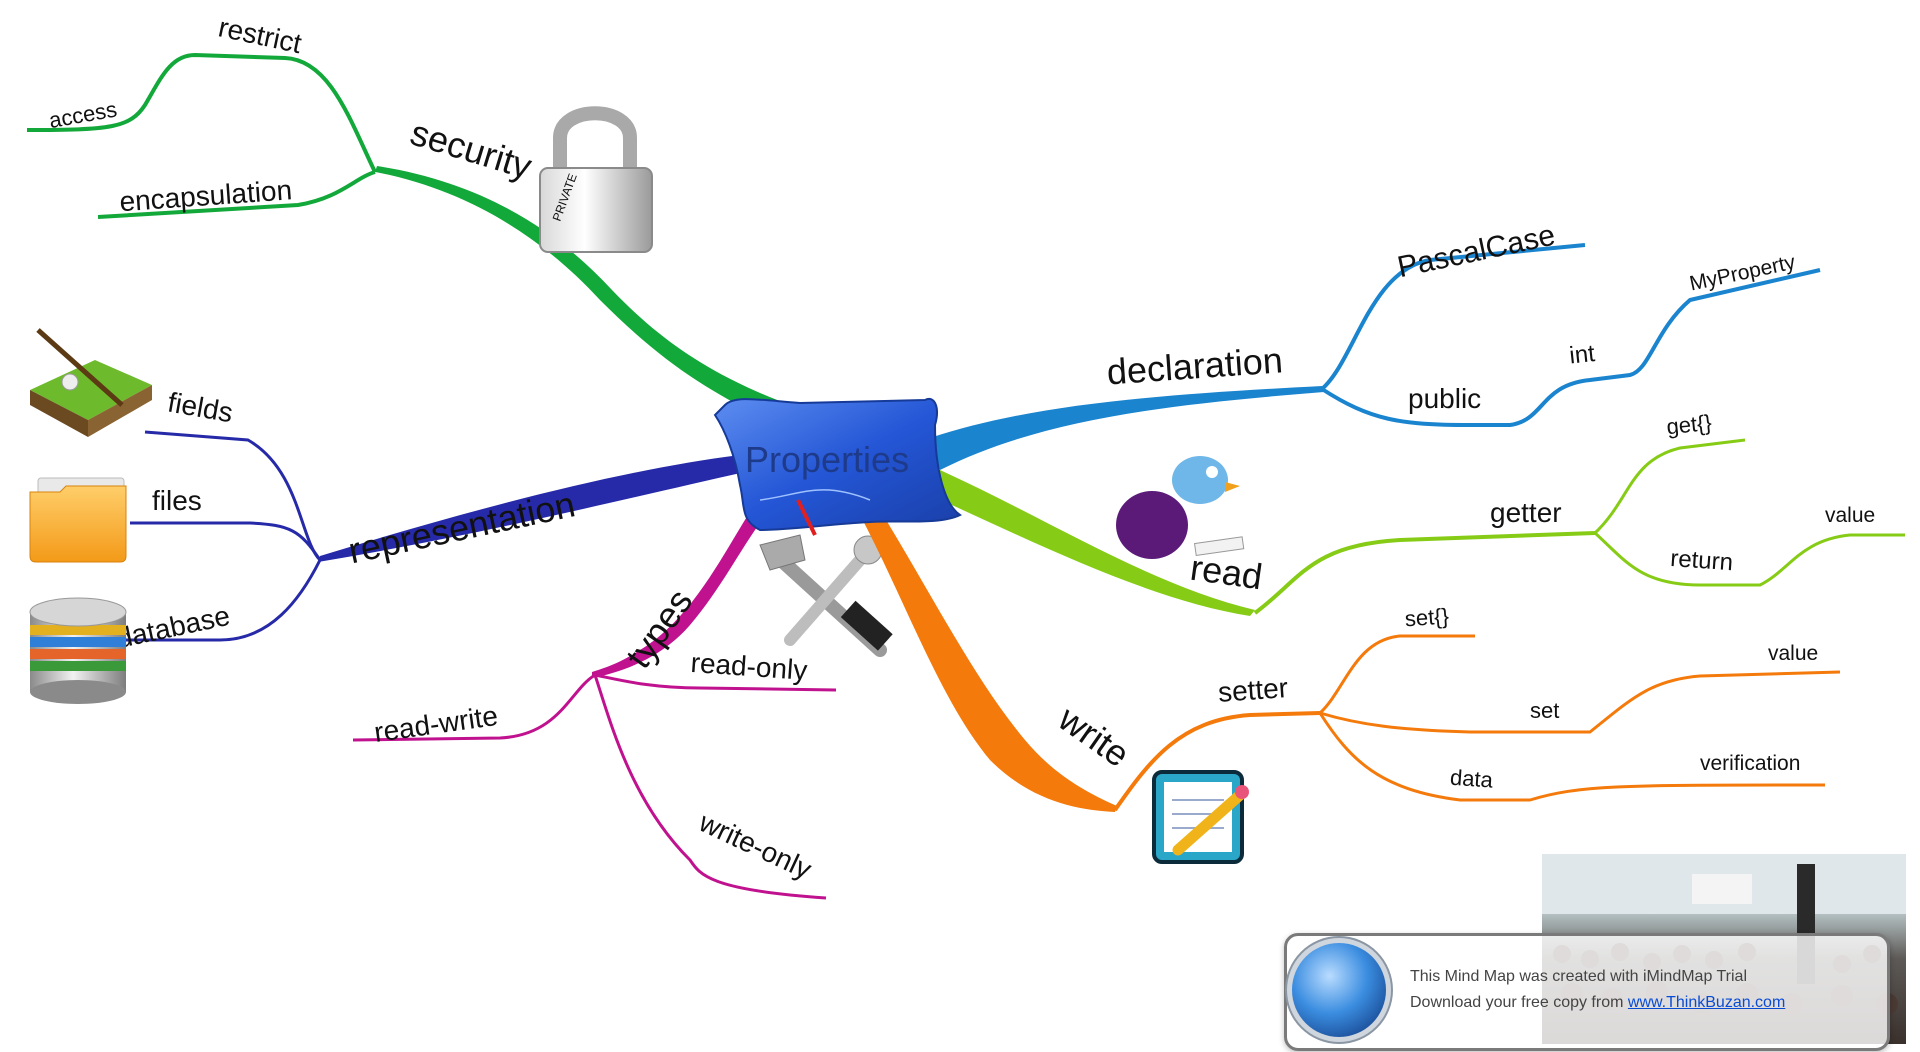 The width and height of the screenshot is (1920, 1052). I want to click on branch-representation-line, so click(531, 508).